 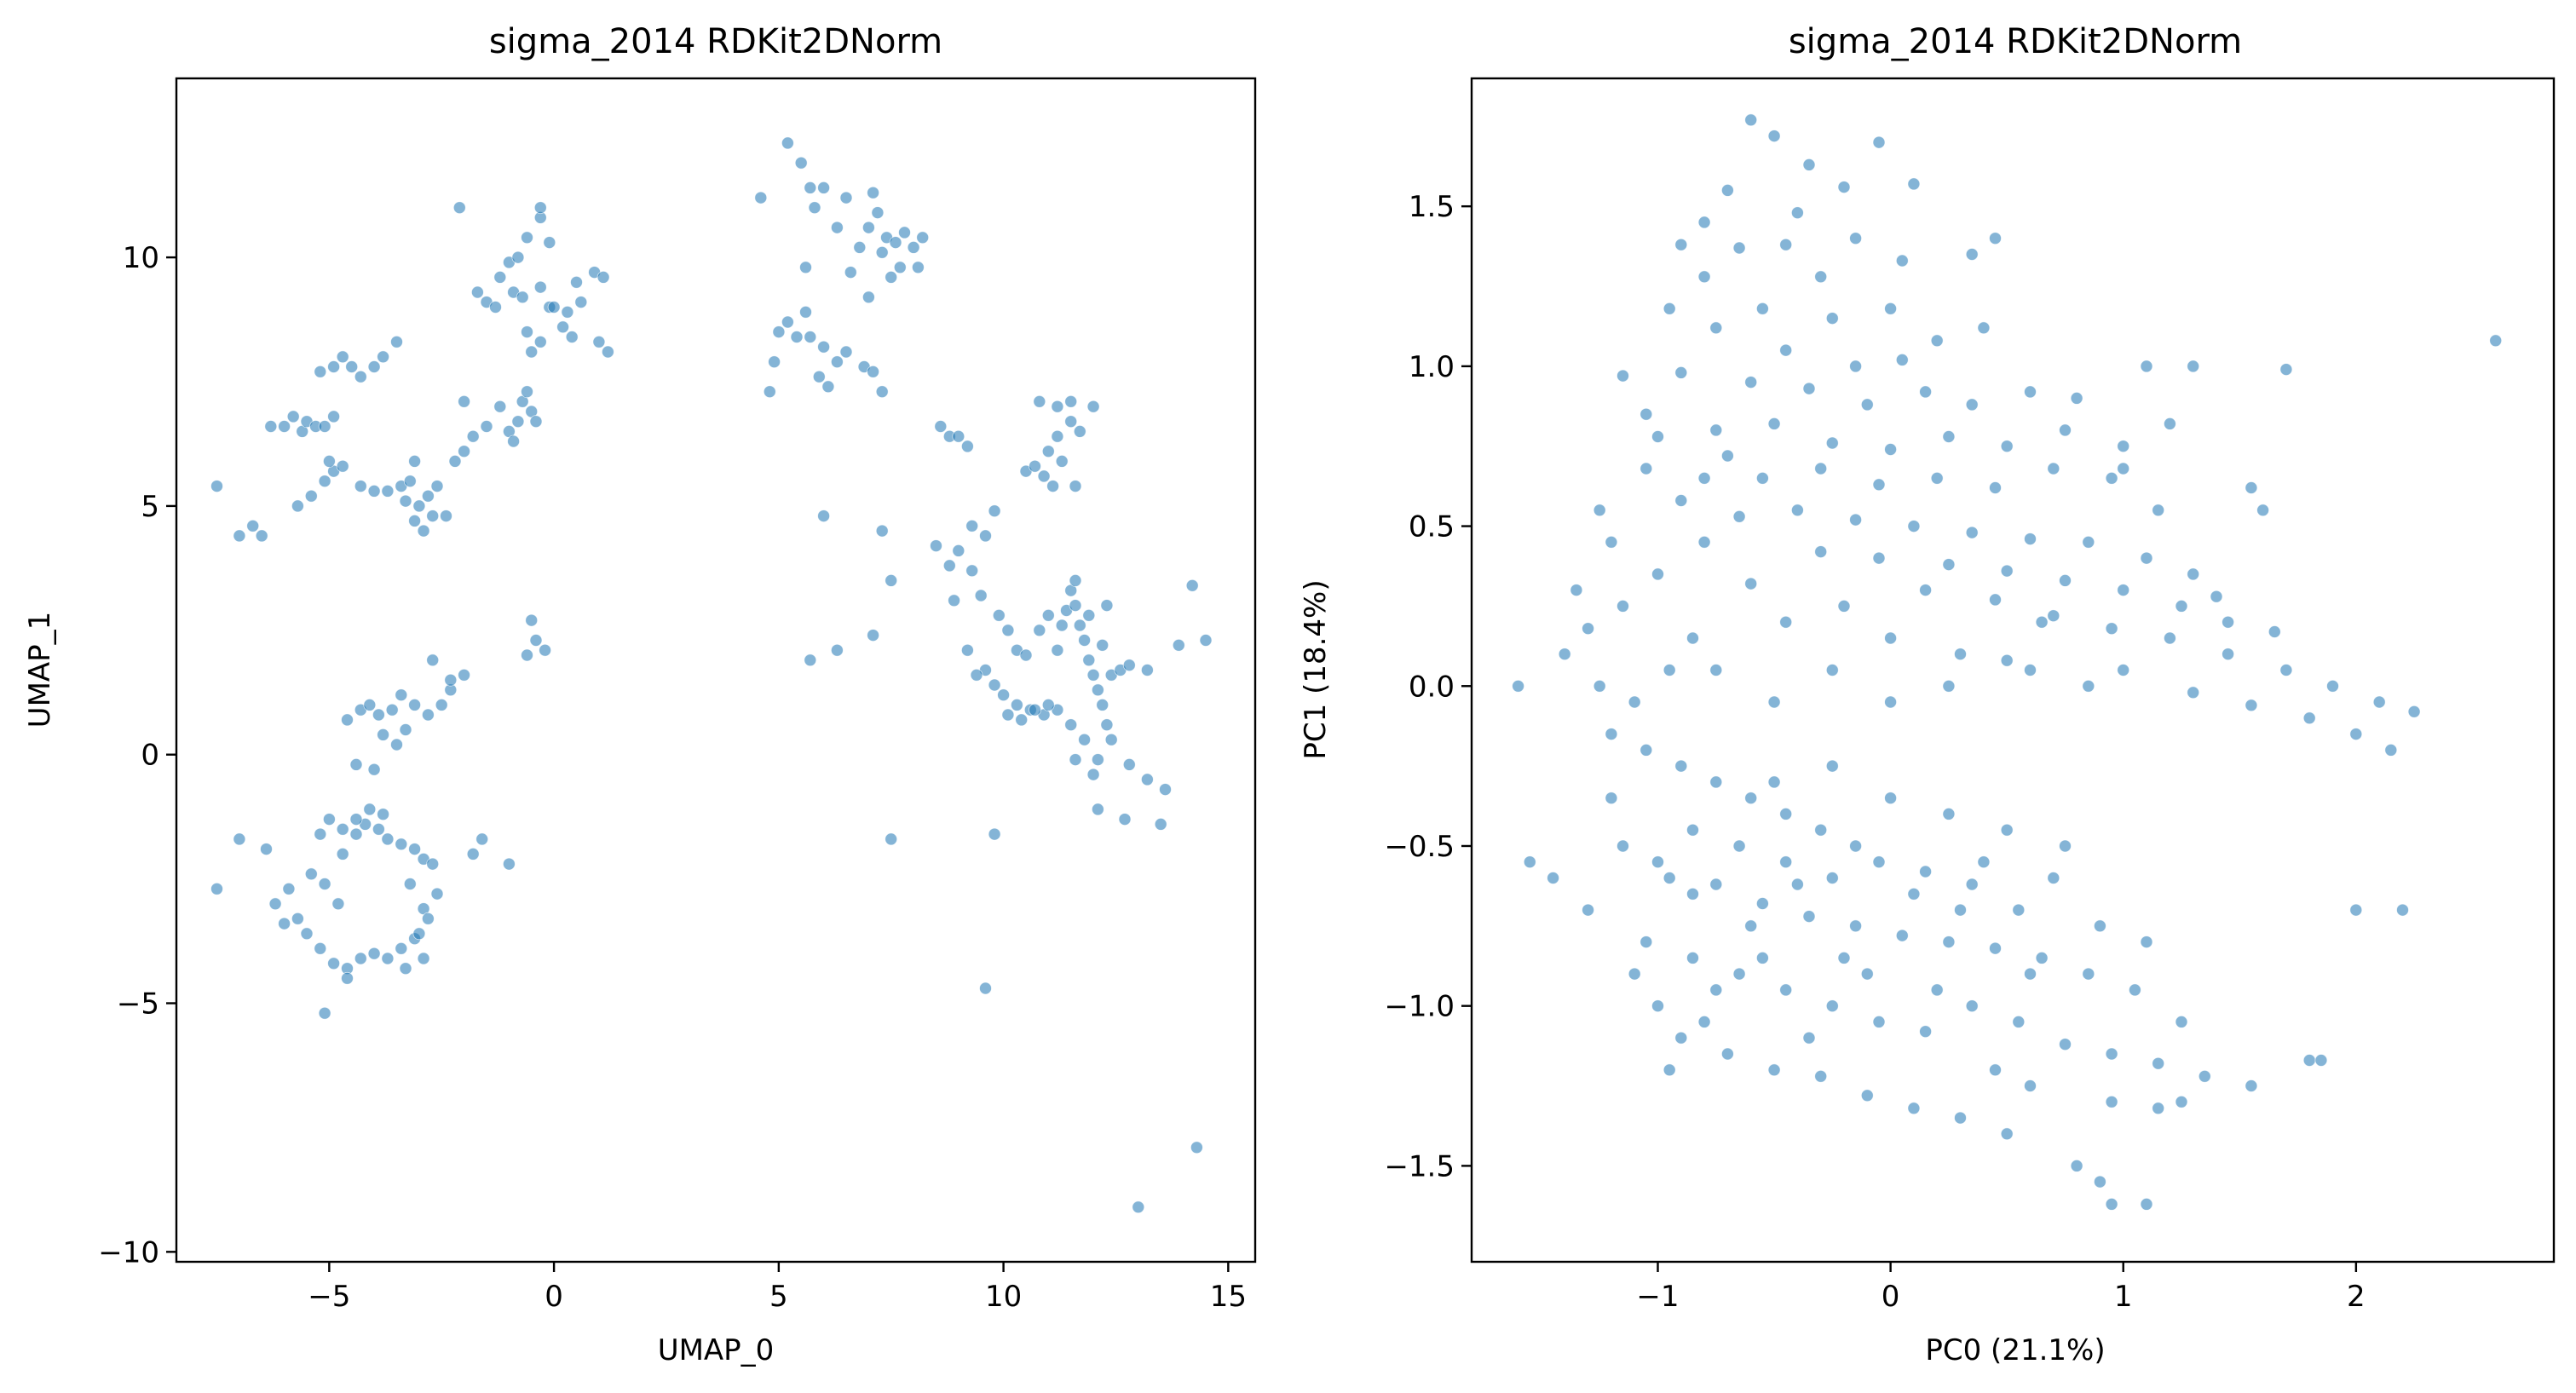 What do you see at coordinates (777, 1288) in the screenshot?
I see `umap-x-ticks: −5 0 5 10 15` at bounding box center [777, 1288].